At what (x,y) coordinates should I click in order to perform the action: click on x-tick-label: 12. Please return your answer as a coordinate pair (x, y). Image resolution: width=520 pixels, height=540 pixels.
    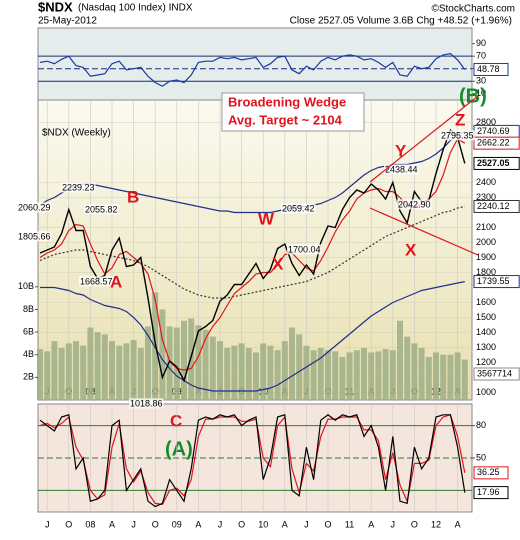
    Looking at the image, I should click on (436, 524).